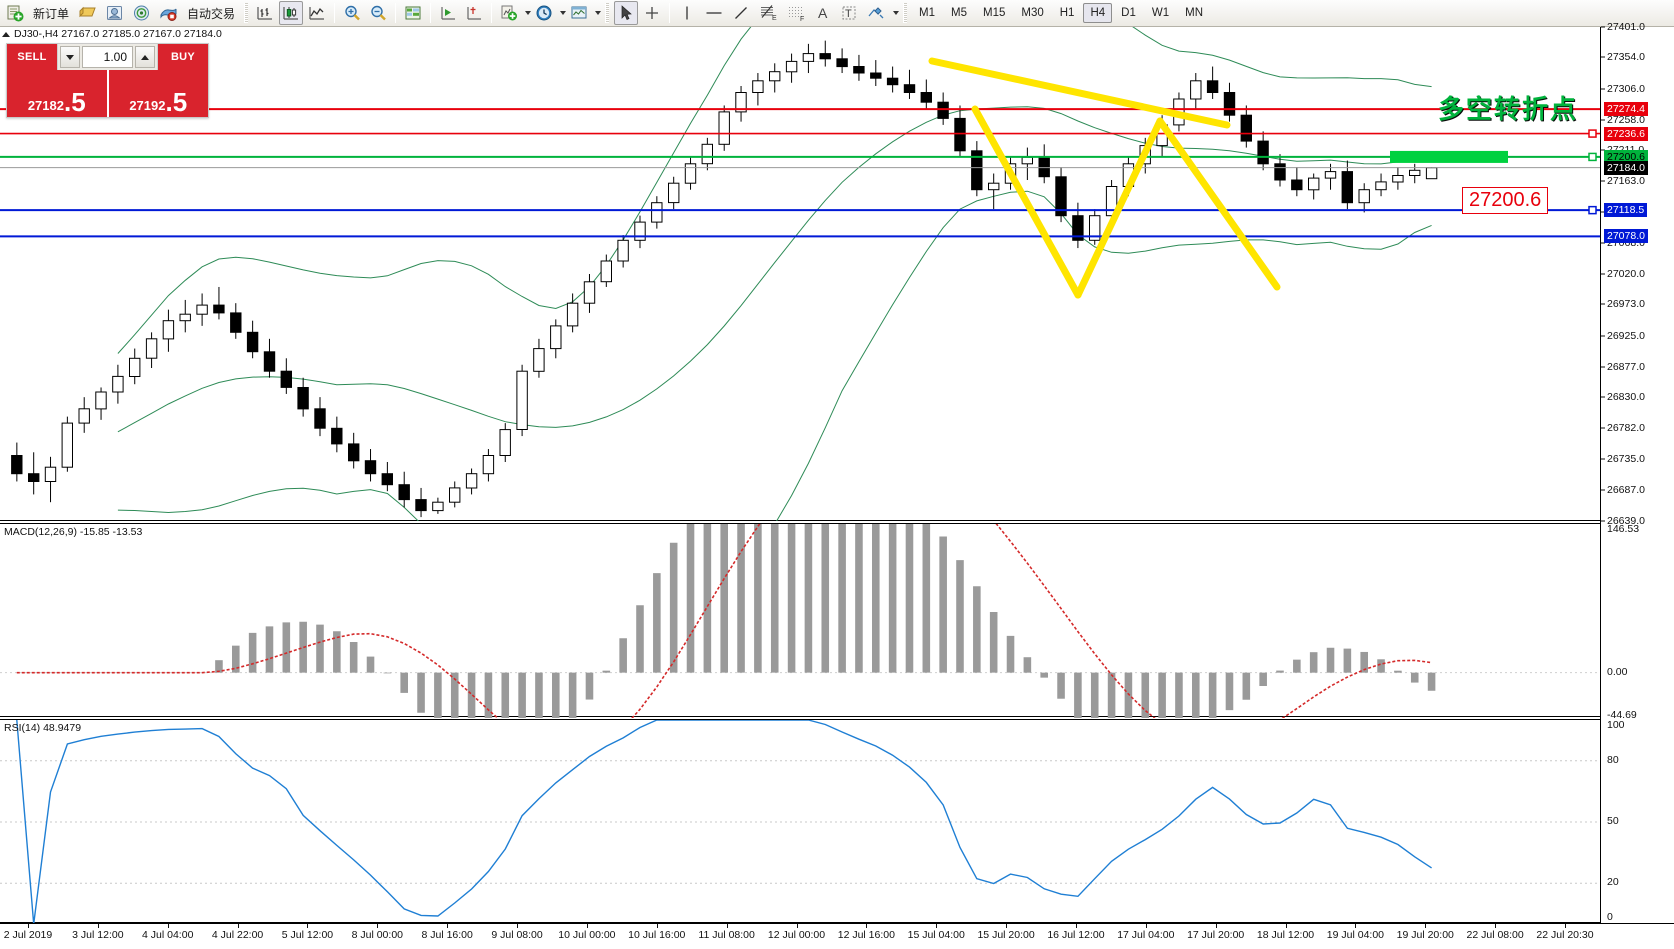 This screenshot has width=1674, height=949. Describe the element at coordinates (1623, 89) in the screenshot. I see `price-tick: 27306.0` at that location.